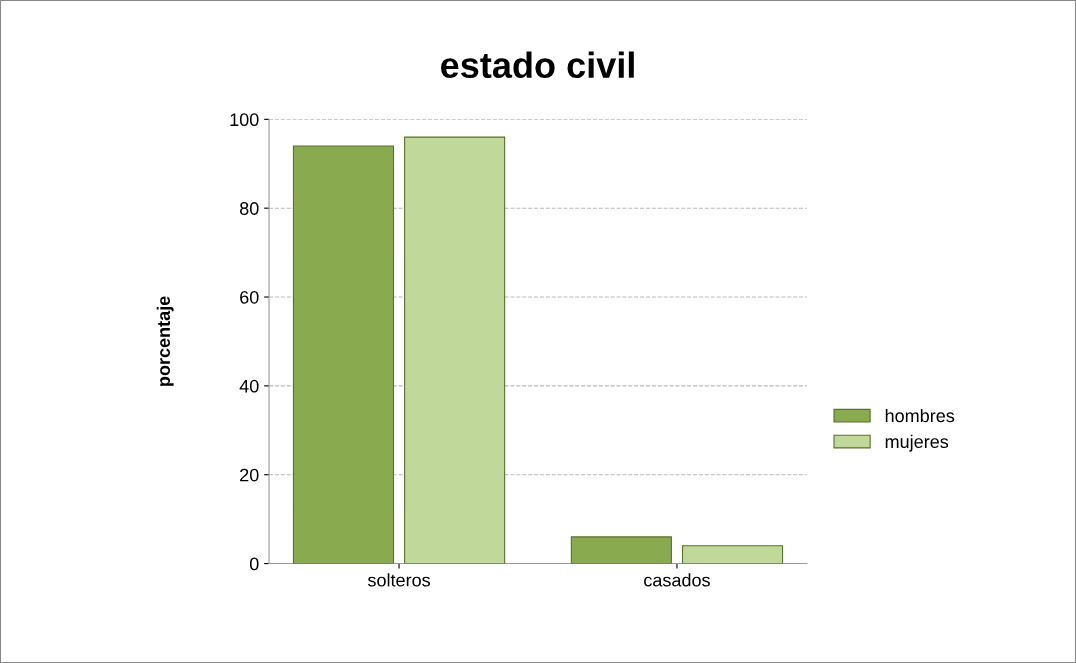  What do you see at coordinates (249, 297) in the screenshot?
I see `y-tick-label: 60` at bounding box center [249, 297].